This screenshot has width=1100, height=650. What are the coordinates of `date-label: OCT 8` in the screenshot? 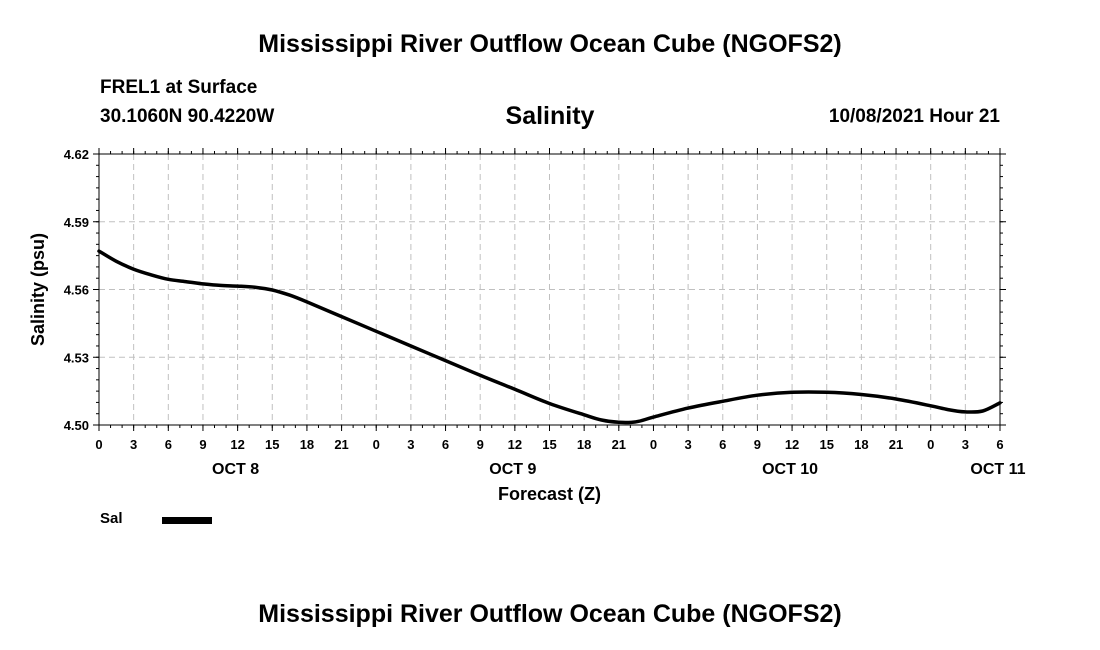 It's located at (235, 469).